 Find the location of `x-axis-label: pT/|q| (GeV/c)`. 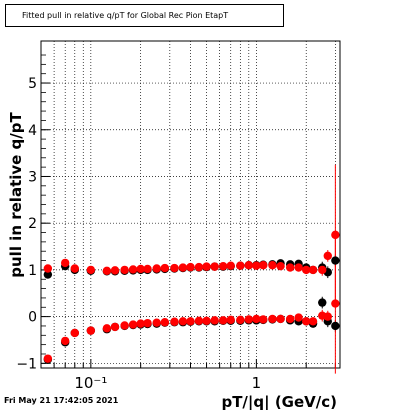

x-axis-label: pT/|q| (GeV/c) is located at coordinates (279, 401).